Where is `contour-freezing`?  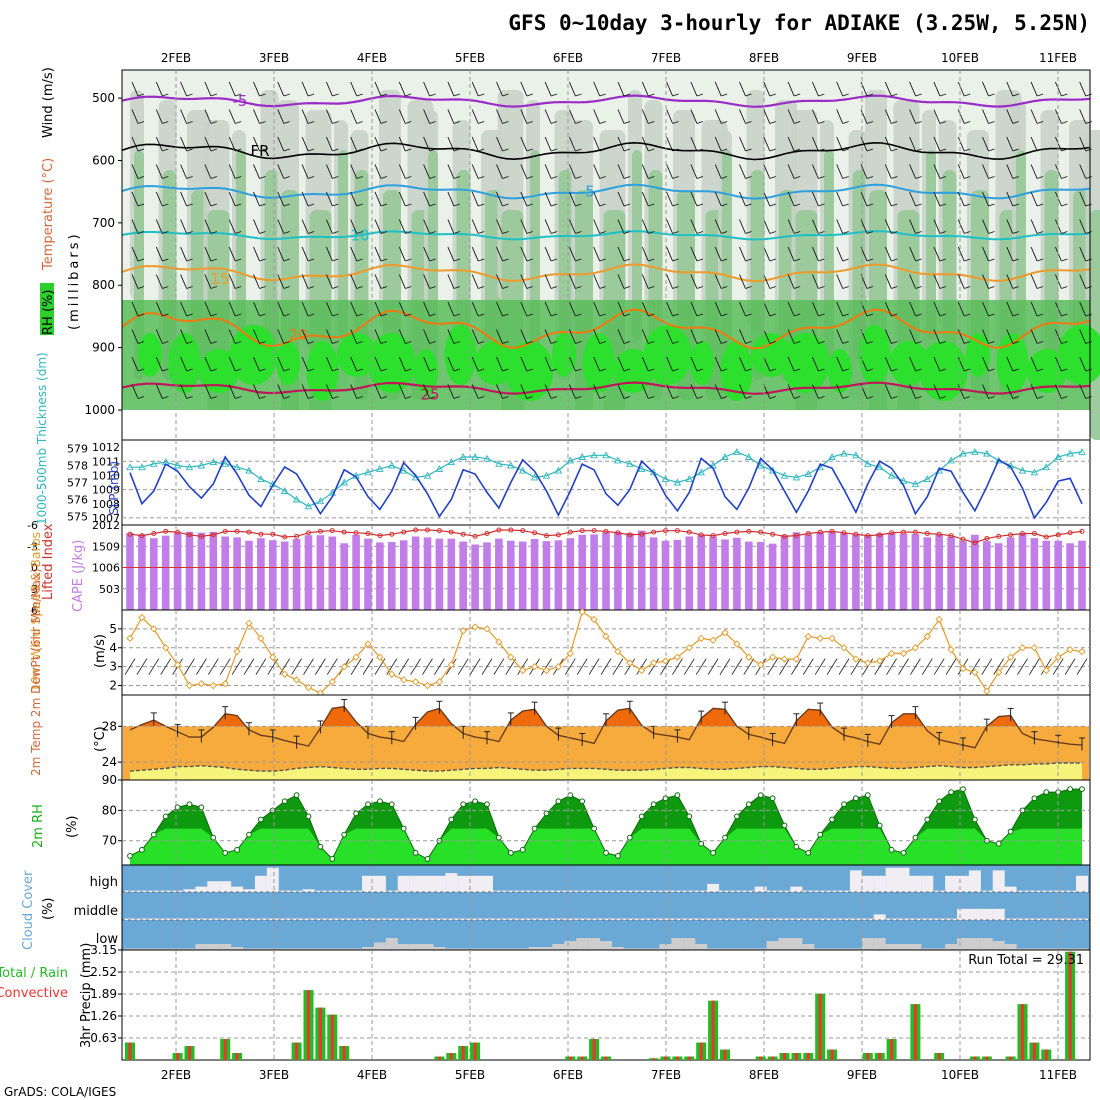 contour-freezing is located at coordinates (606, 151).